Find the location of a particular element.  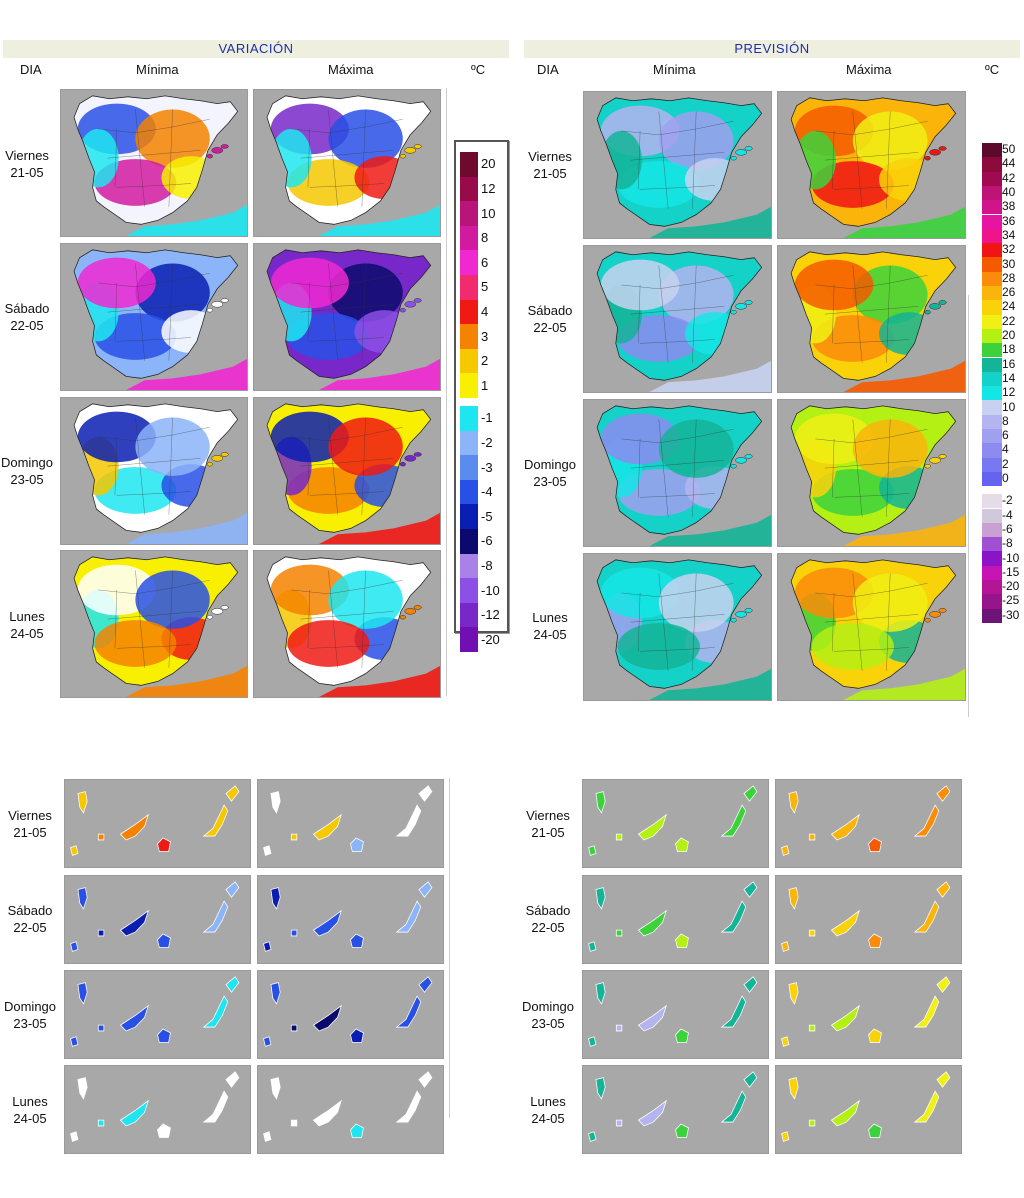

left-col-unit: ºC is located at coordinates (478, 69).